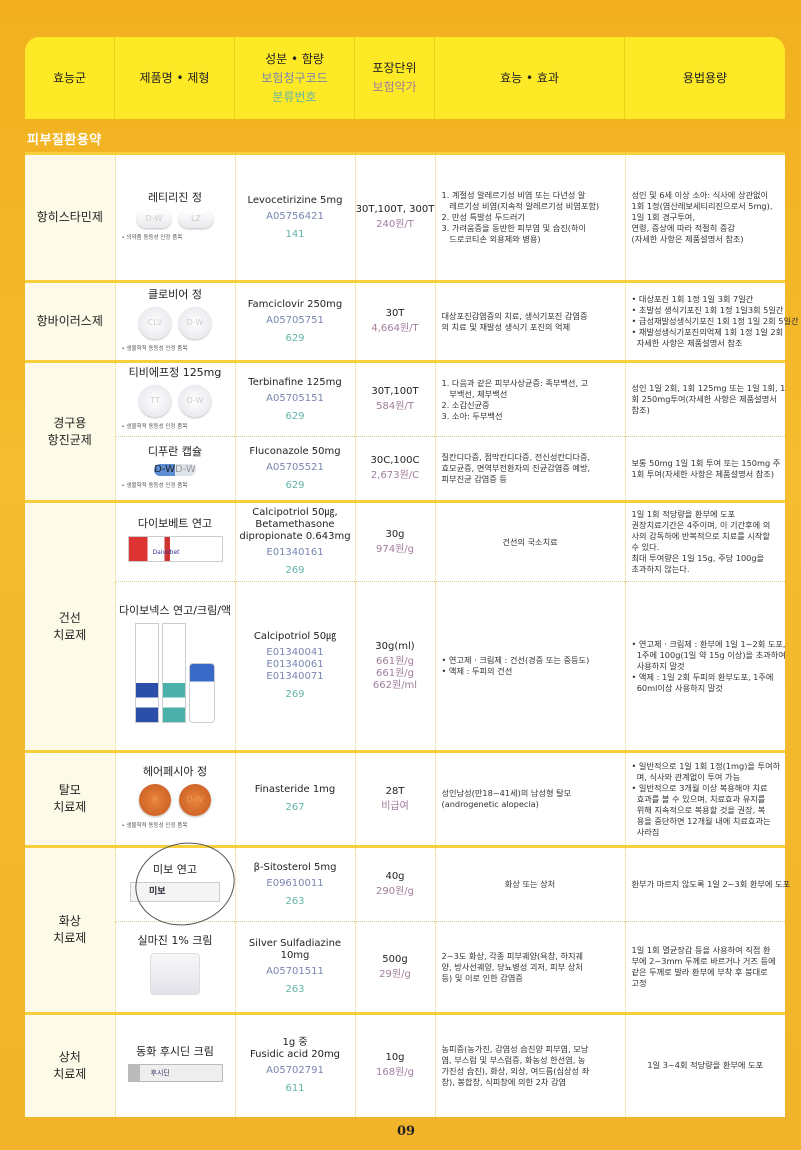  What do you see at coordinates (295, 971) in the screenshot?
I see `insurance-code: A05701511` at bounding box center [295, 971].